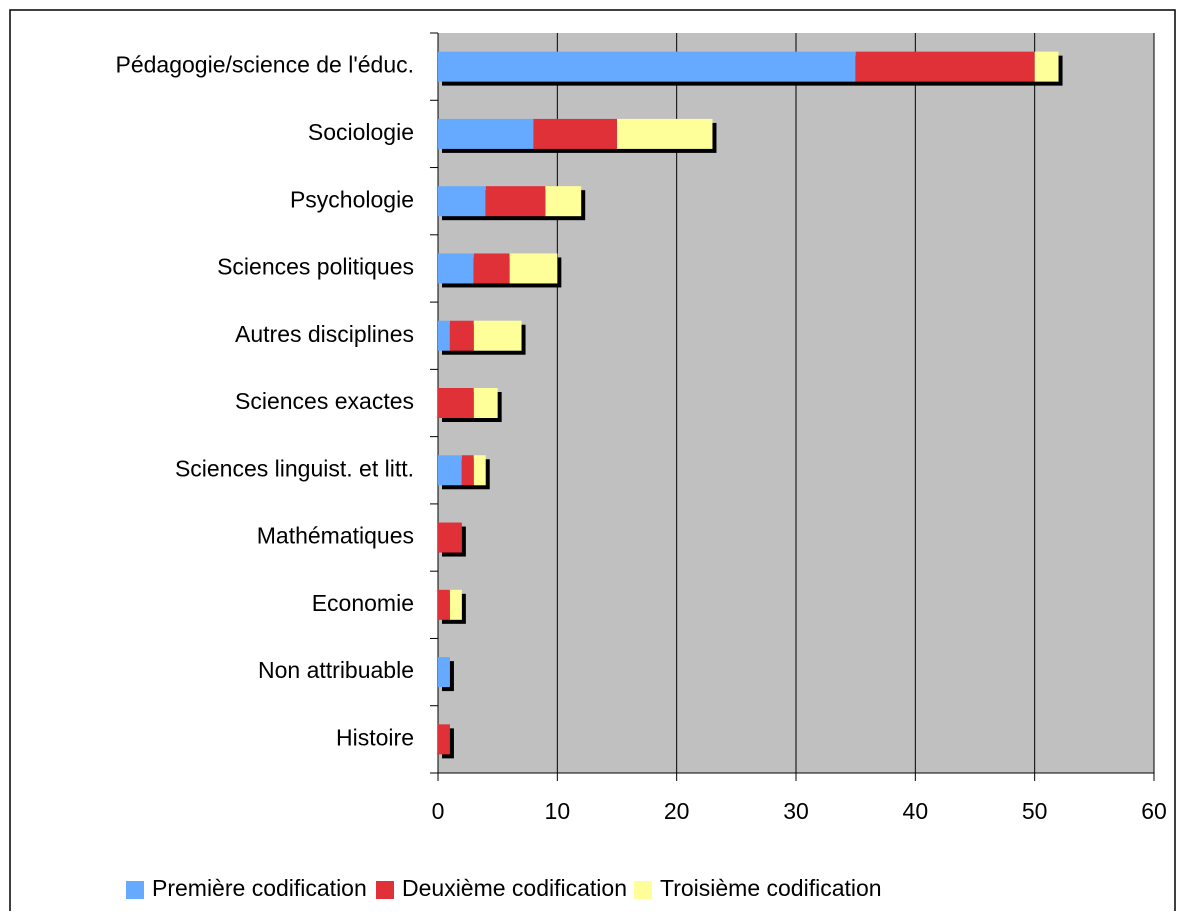 The image size is (1184, 916). What do you see at coordinates (324, 334) in the screenshot?
I see `y-tick-label: Autres disciplines` at bounding box center [324, 334].